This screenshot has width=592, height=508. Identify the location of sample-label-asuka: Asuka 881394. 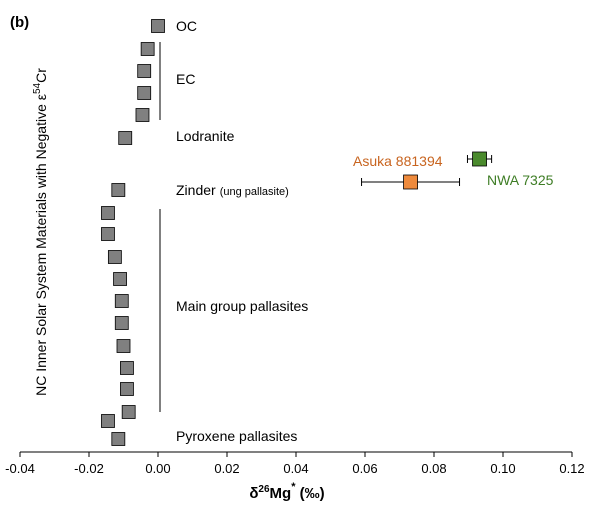
(398, 161).